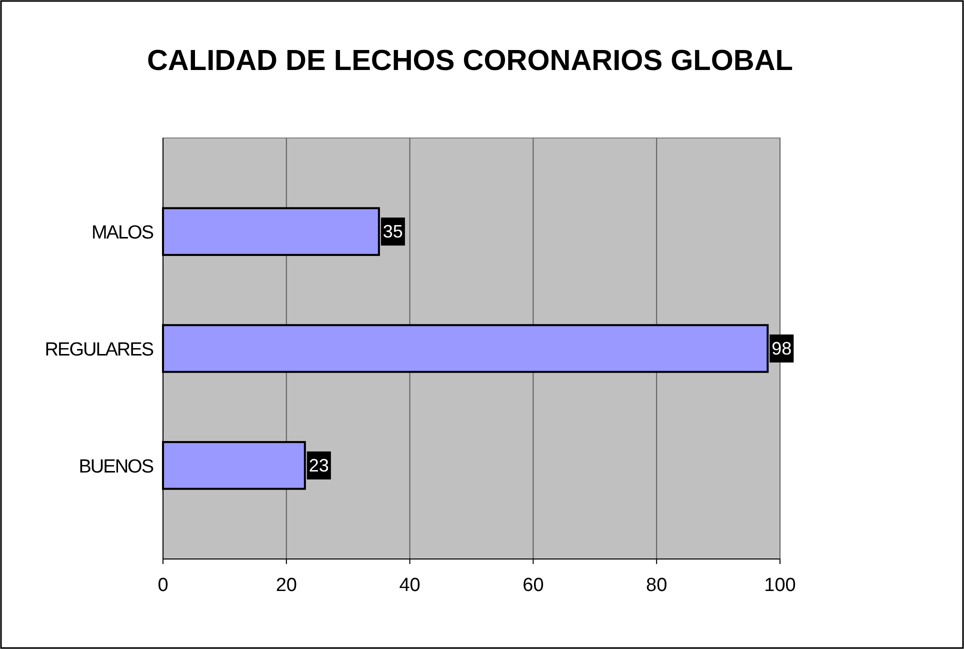 Image resolution: width=964 pixels, height=649 pixels. Describe the element at coordinates (392, 232) in the screenshot. I see `data-label: 35` at that location.